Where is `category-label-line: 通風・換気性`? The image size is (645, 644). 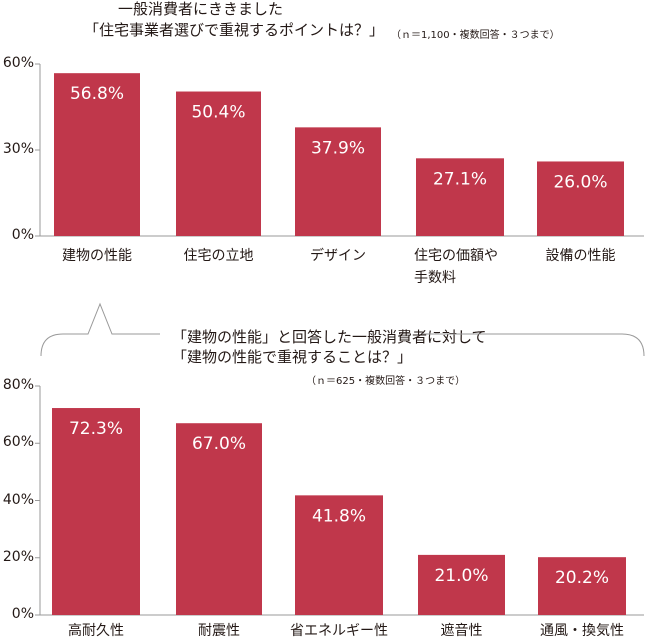 category-label-line: 通風・換気性 is located at coordinates (582, 631).